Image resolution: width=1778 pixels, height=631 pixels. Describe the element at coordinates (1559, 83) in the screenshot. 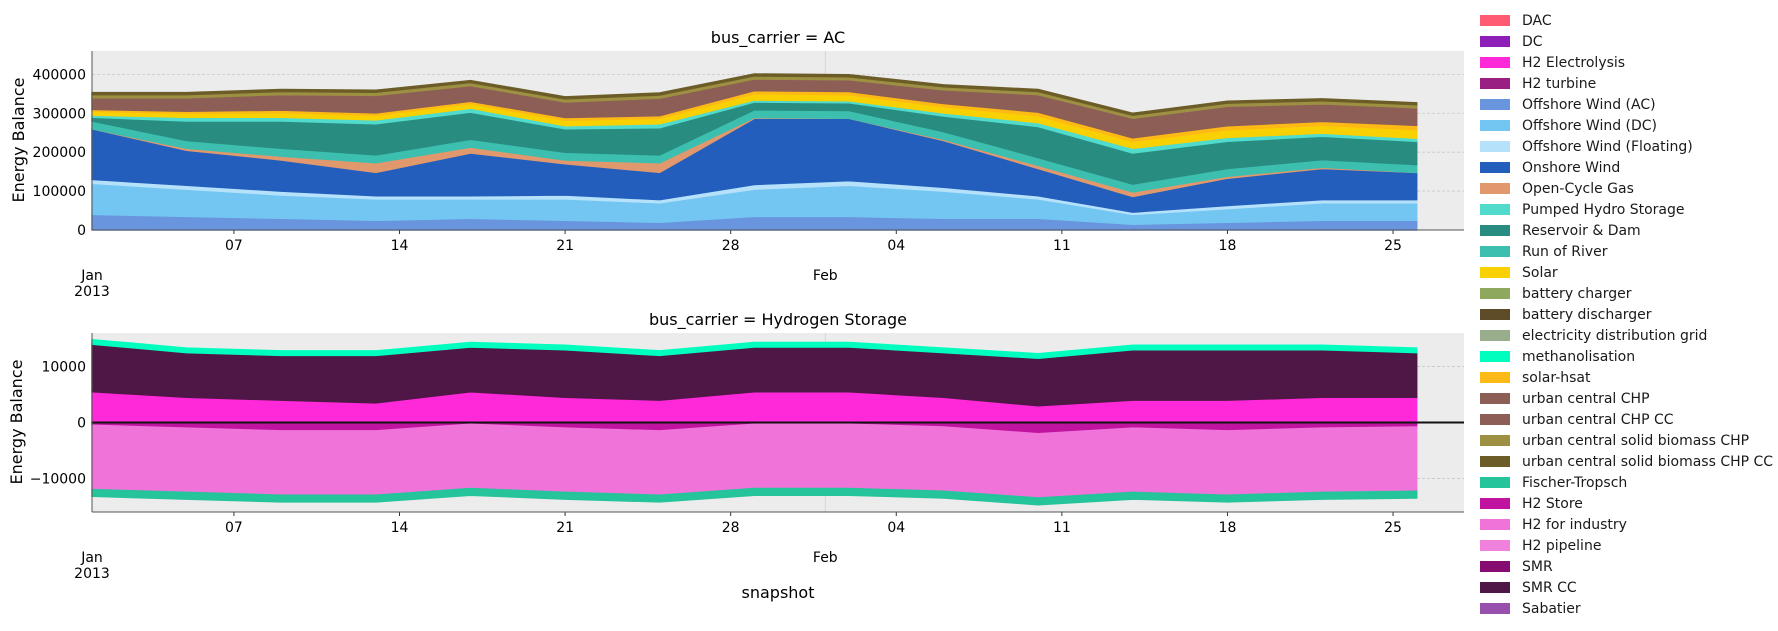

I see `legend-label: H2 turbine` at that location.